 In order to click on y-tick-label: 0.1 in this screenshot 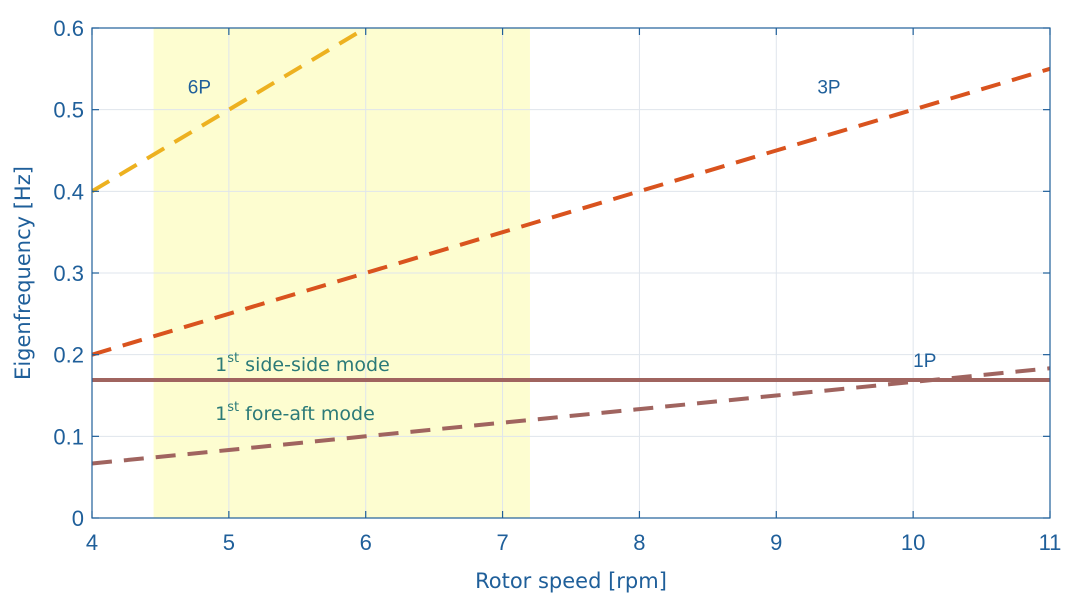, I will do `click(68, 436)`.